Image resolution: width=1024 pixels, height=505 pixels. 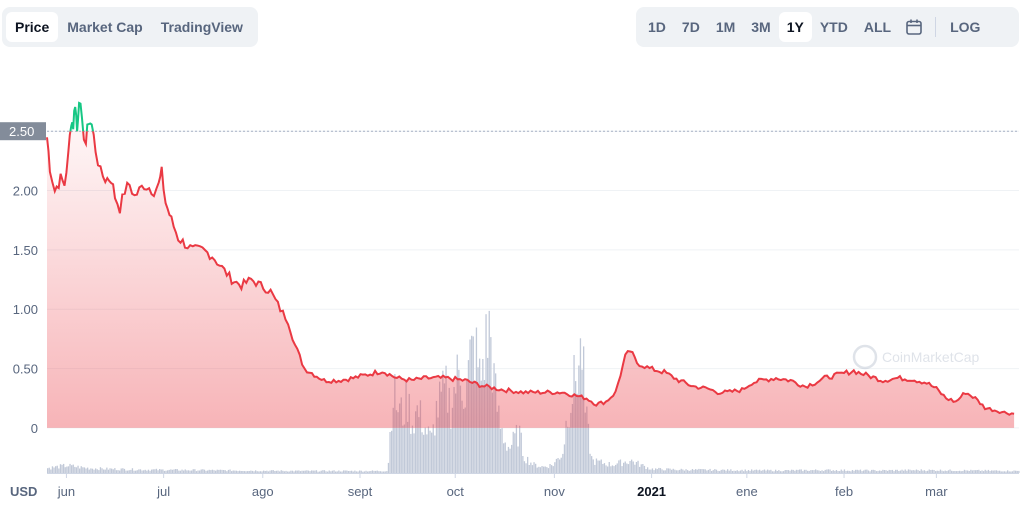 I want to click on watermark-text: CoinMarketCap, so click(x=930, y=357).